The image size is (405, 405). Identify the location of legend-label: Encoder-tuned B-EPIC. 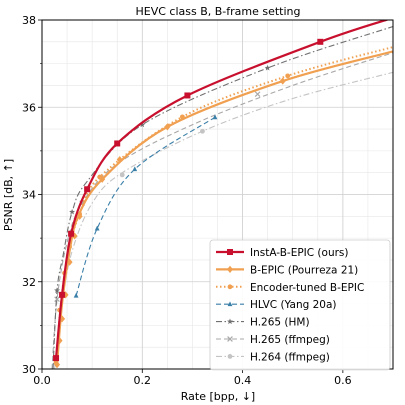
(307, 288).